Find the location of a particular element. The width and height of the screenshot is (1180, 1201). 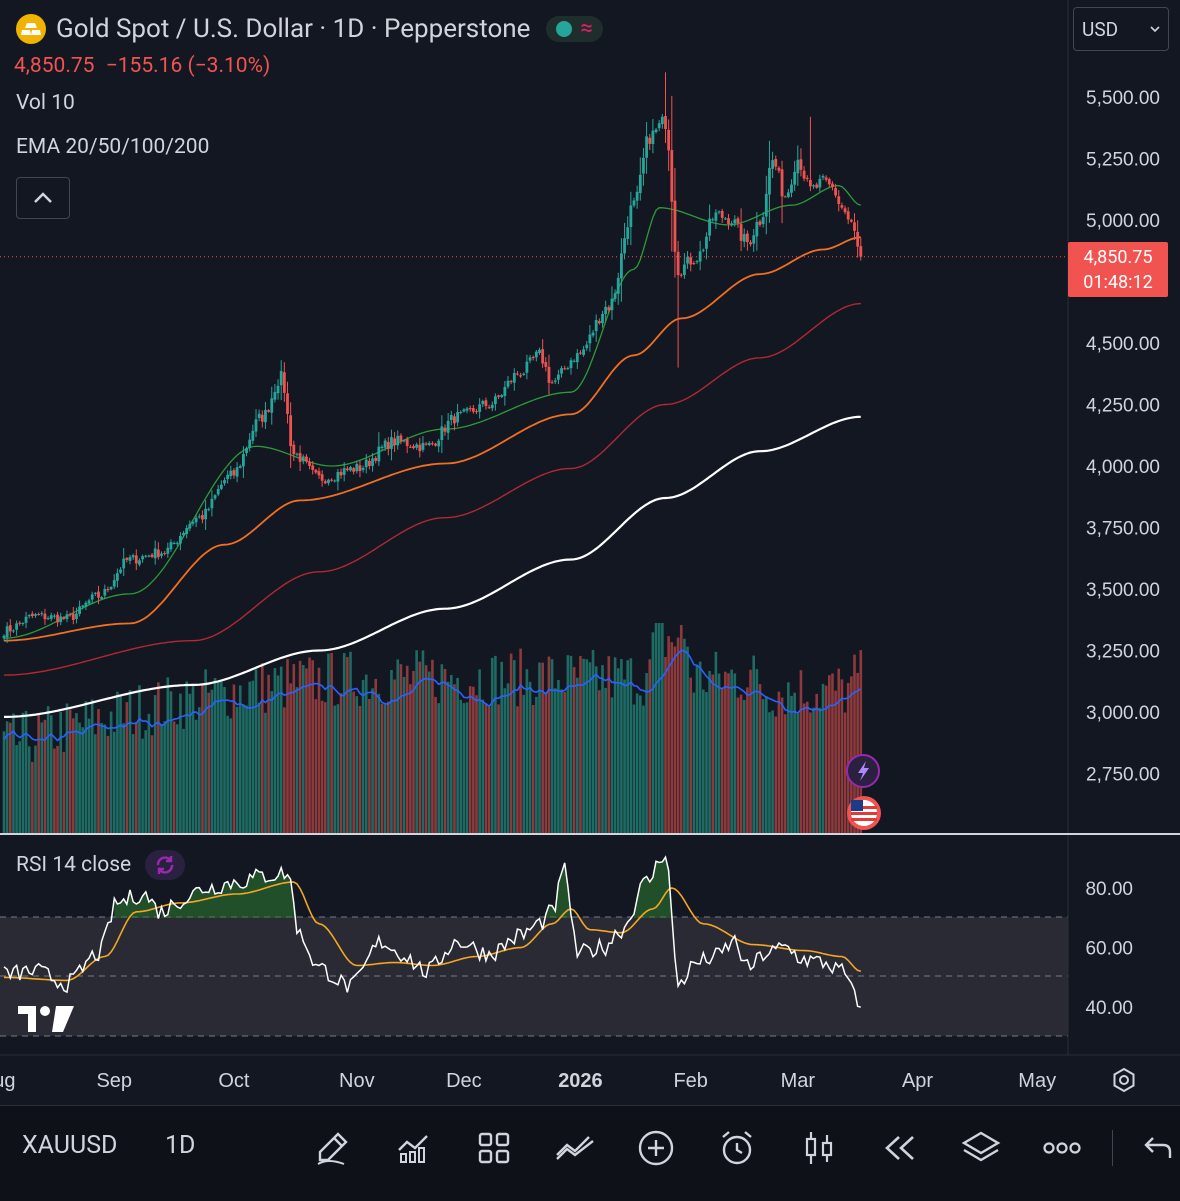

layers-icon is located at coordinates (981, 1148).